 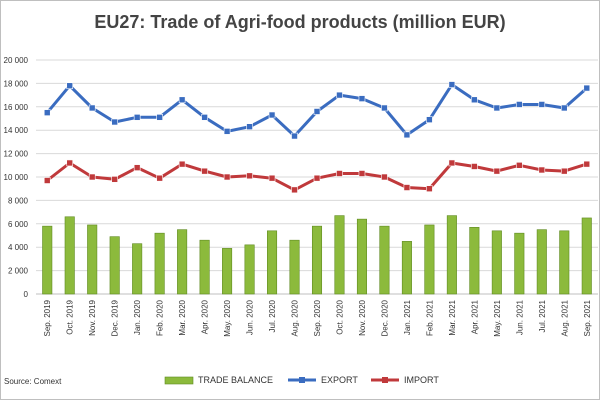 What do you see at coordinates (407, 317) in the screenshot?
I see `x-tick-label: Jan. 2021` at bounding box center [407, 317].